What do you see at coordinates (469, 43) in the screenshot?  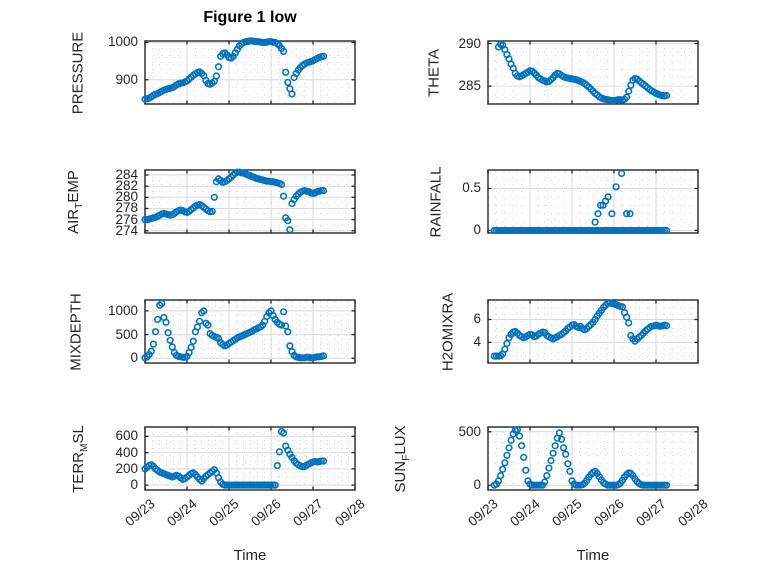 I see `y-tick-label: 290` at bounding box center [469, 43].